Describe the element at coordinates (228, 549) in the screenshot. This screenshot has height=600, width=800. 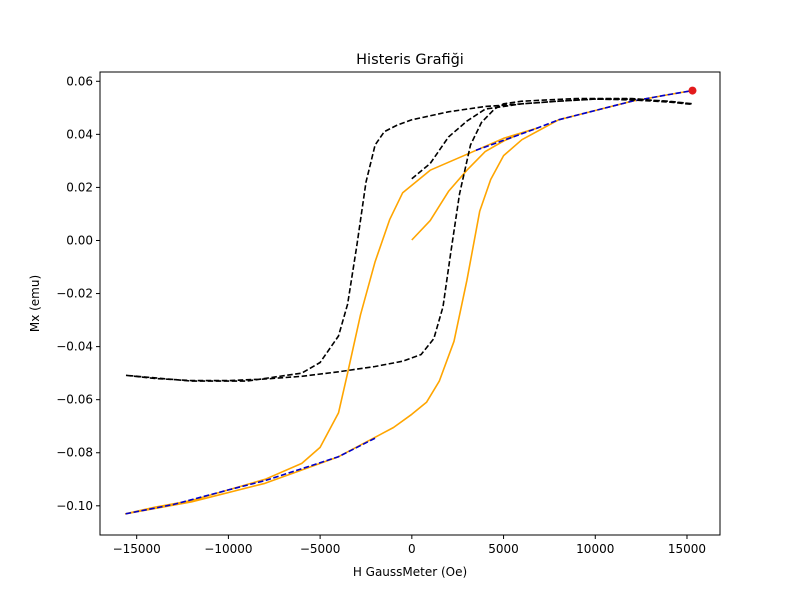
I see `x-tick-label: −10000` at that location.